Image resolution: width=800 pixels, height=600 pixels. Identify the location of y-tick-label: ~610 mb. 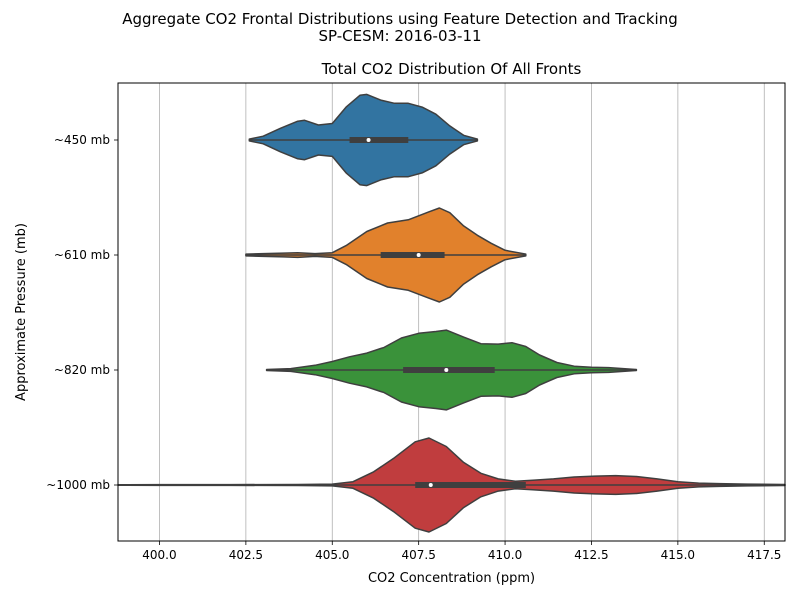
(82, 255).